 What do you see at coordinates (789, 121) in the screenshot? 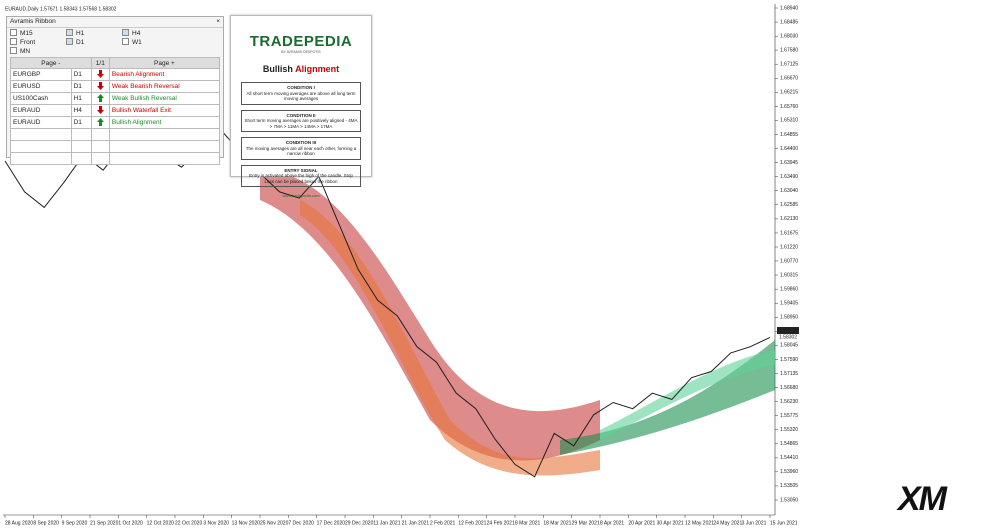
I see `y-tick-label: 1.65310` at bounding box center [789, 121].